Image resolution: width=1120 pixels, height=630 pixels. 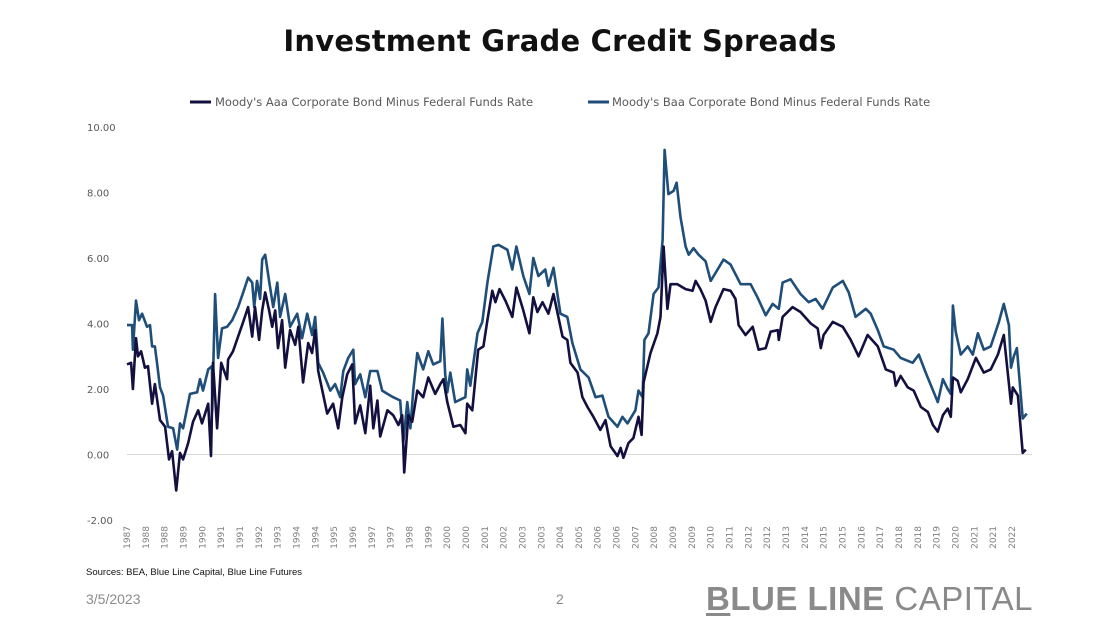 What do you see at coordinates (712, 537) in the screenshot?
I see `x-tick-label: 2010` at bounding box center [712, 537].